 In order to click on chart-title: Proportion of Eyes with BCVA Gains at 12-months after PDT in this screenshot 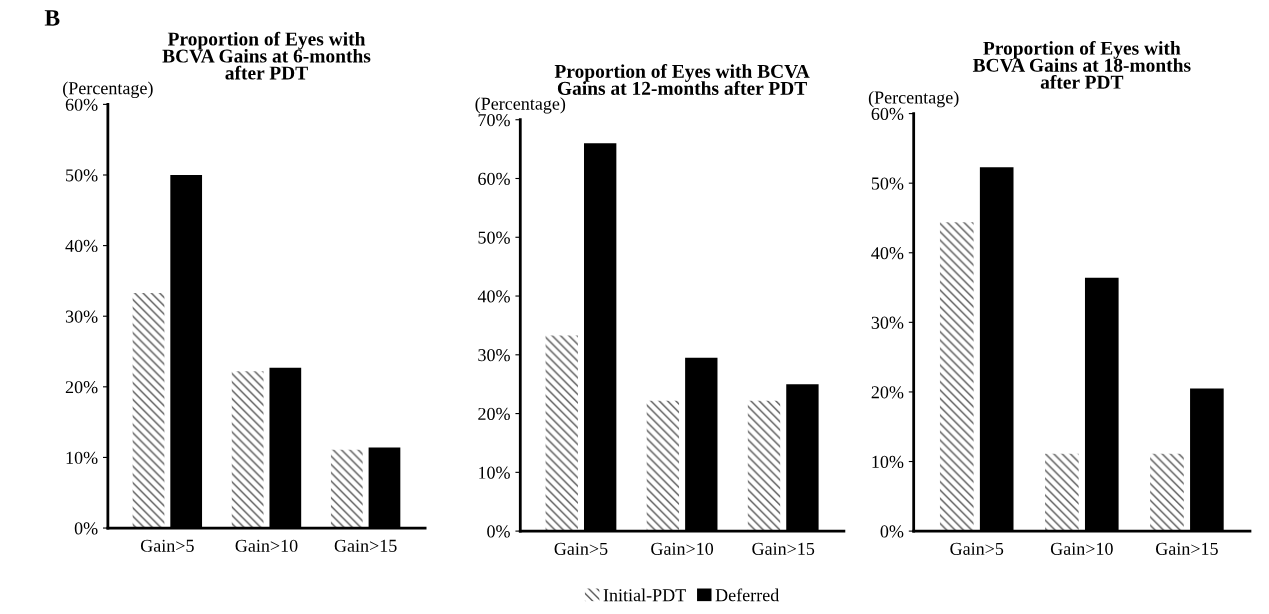, I will do `click(682, 79)`.